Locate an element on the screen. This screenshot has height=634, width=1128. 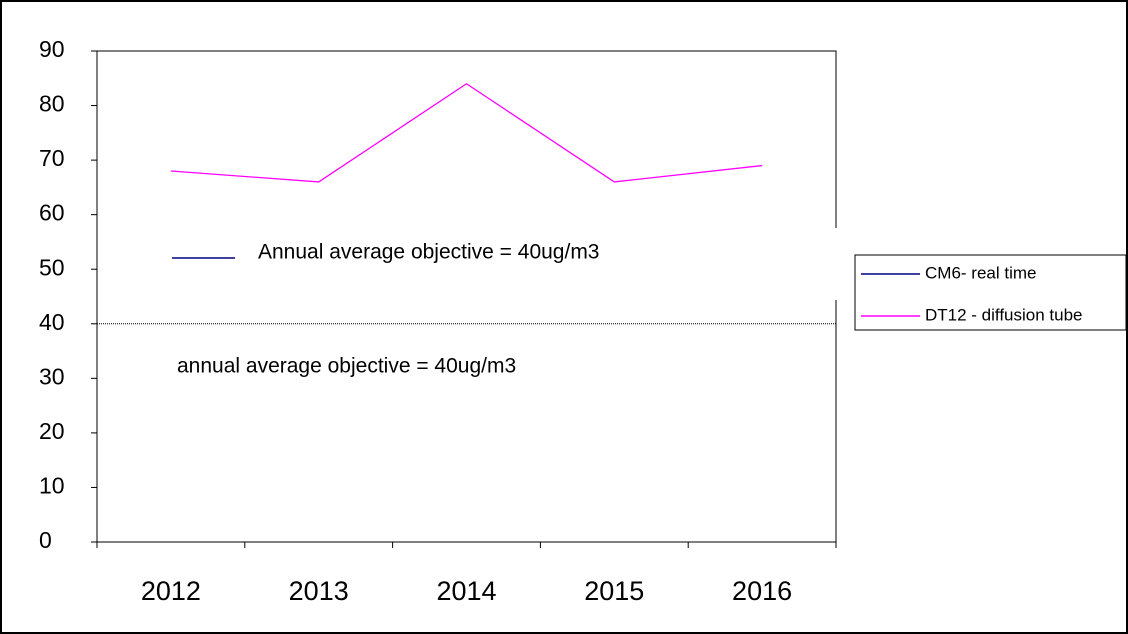
x-tick-label: 2012 is located at coordinates (171, 591).